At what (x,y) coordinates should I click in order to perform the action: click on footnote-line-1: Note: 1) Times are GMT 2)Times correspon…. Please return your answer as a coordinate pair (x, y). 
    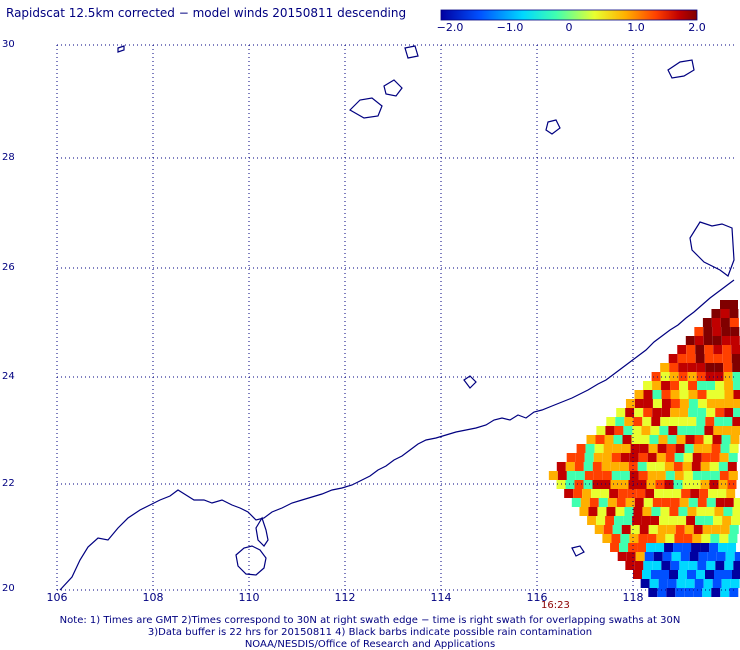
    Looking at the image, I should click on (370, 620).